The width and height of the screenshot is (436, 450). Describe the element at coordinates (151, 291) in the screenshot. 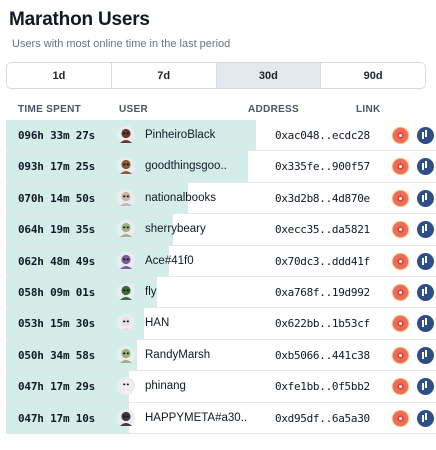

I see `user-name: fly` at that location.